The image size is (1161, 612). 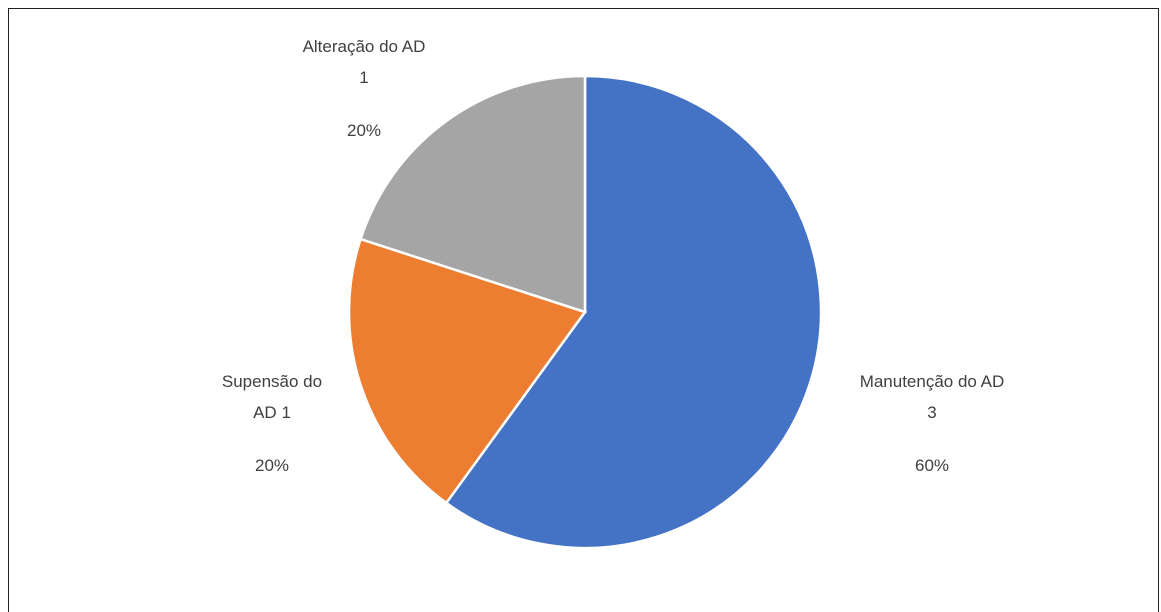 What do you see at coordinates (932, 465) in the screenshot?
I see `percentage-label: 60%` at bounding box center [932, 465].